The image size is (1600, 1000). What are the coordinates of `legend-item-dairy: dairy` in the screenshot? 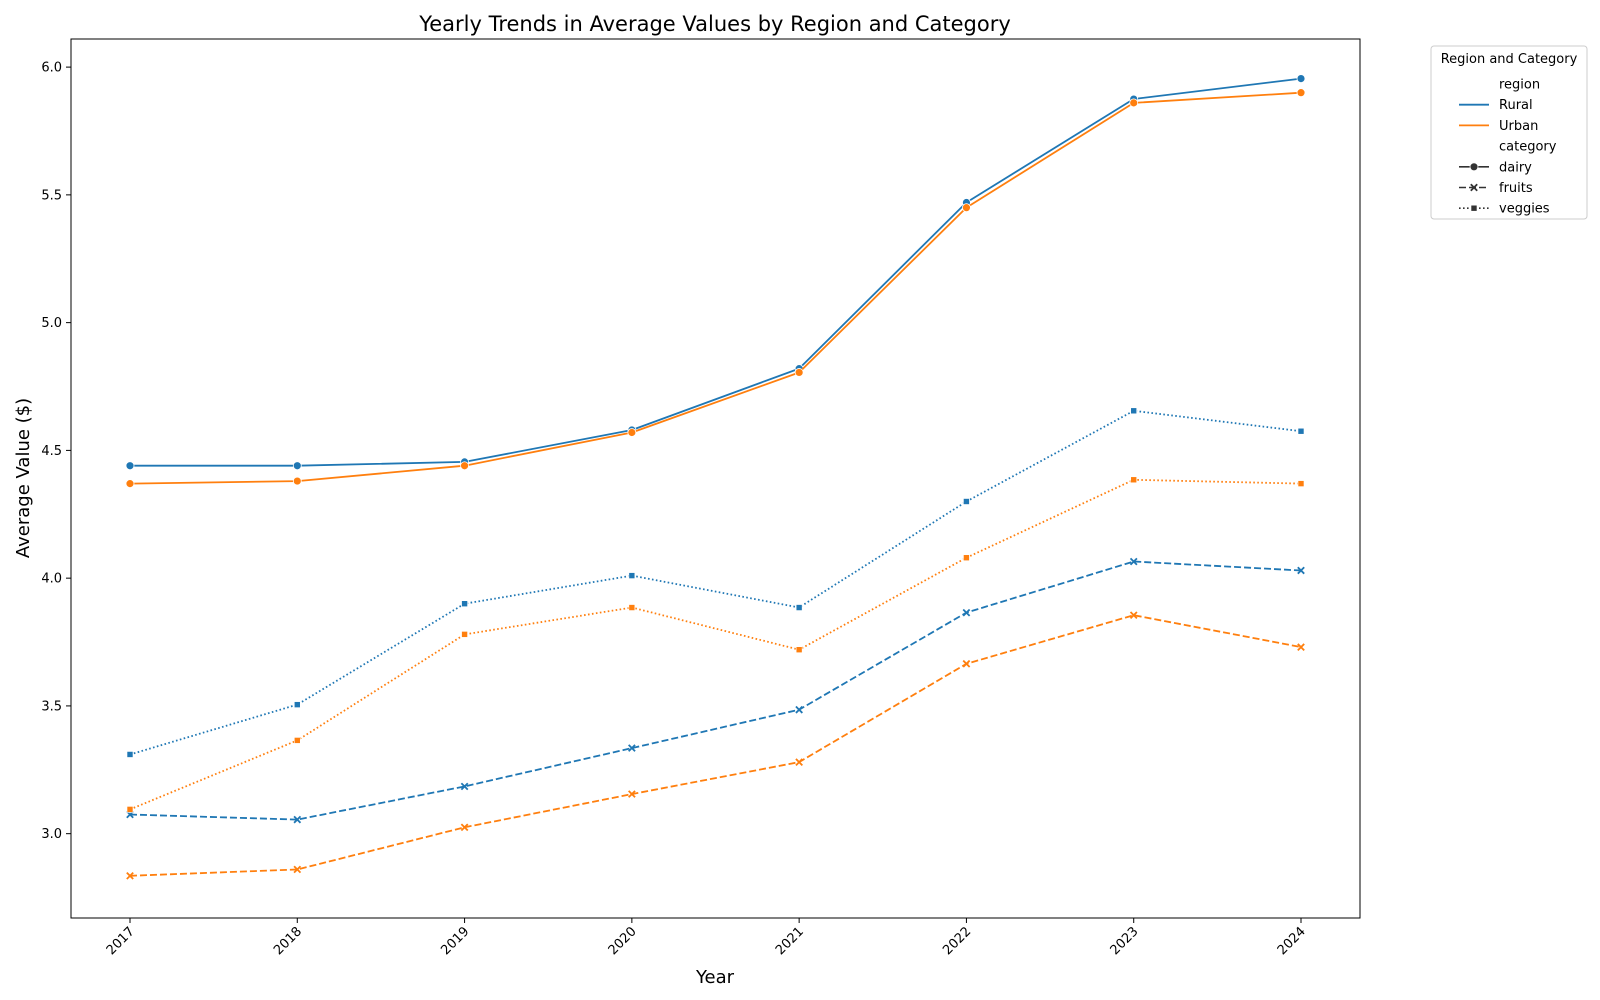 It's located at (1495, 167).